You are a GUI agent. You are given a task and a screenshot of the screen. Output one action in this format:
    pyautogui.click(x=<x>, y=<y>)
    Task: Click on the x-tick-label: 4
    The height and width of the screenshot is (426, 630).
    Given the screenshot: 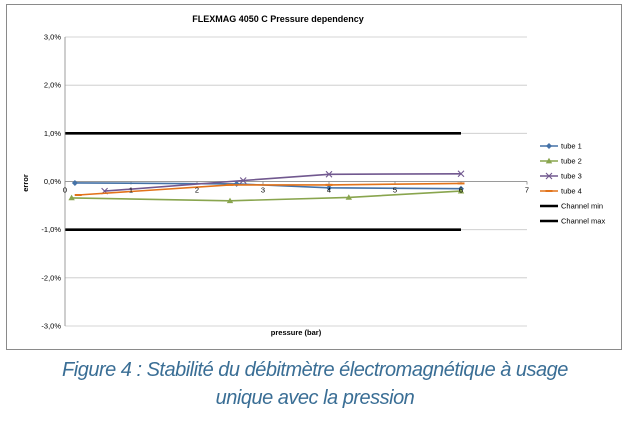 What is the action you would take?
    pyautogui.click(x=329, y=190)
    